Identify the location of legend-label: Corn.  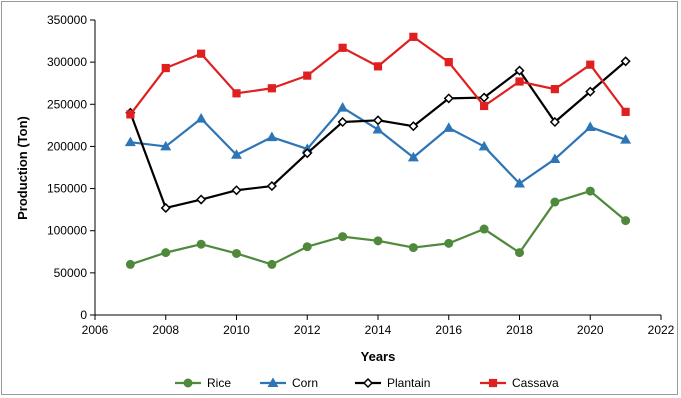
(305, 383).